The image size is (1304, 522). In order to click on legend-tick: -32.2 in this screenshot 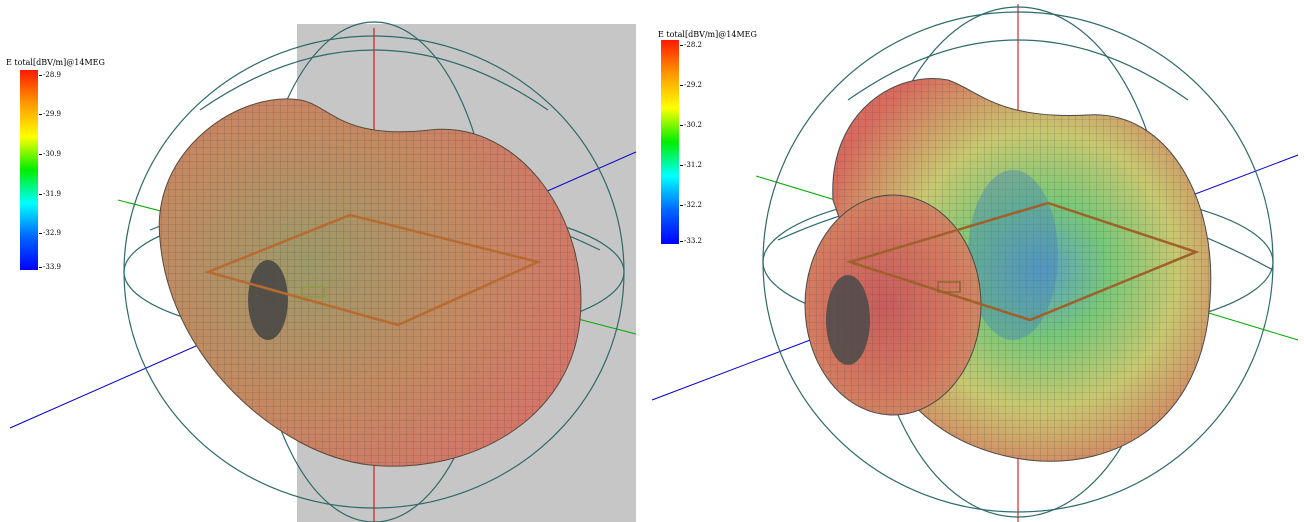, I will do `click(691, 205)`.